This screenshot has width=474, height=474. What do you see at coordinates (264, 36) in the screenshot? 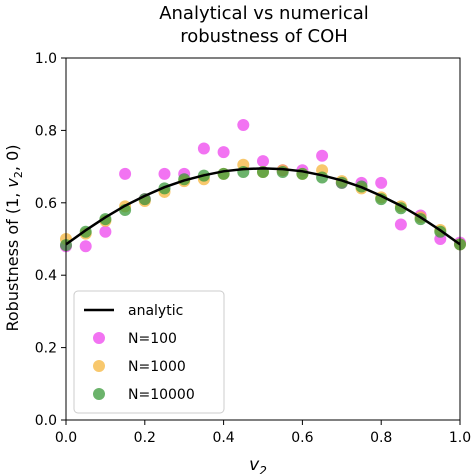
I see `chart-title-line-2: robustness of COH` at bounding box center [264, 36].